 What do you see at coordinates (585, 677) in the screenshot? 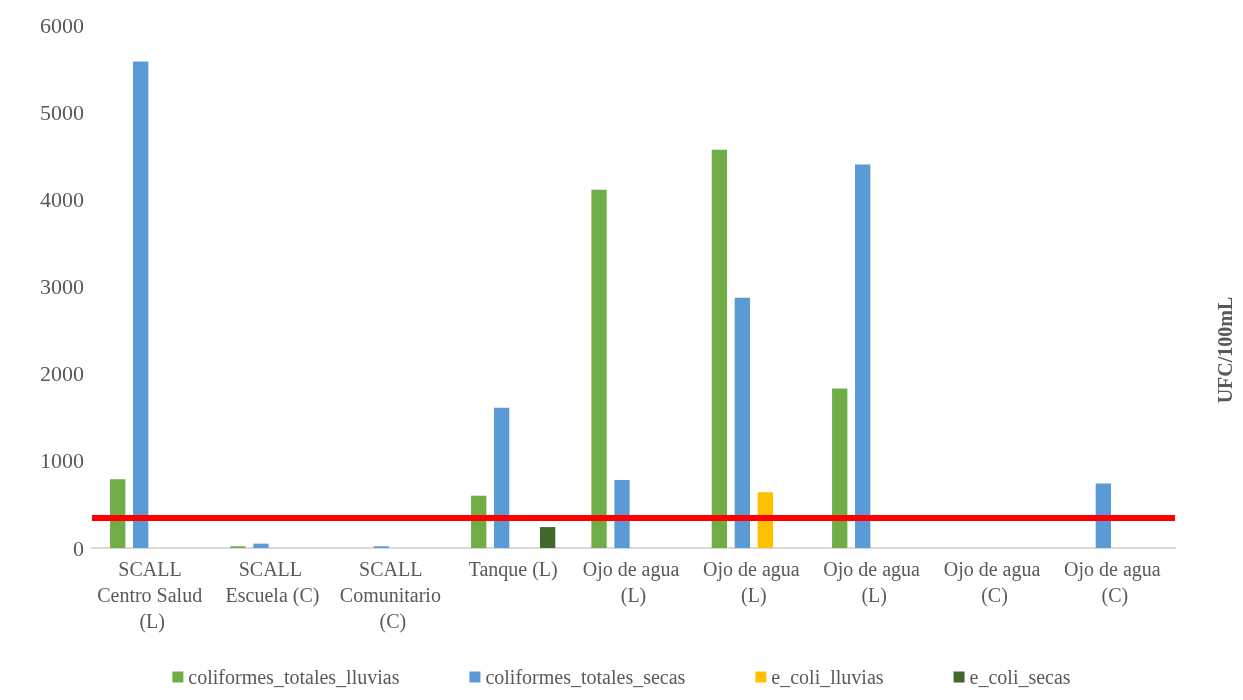
I see `legend-label: coliformes_totales_secas` at bounding box center [585, 677].